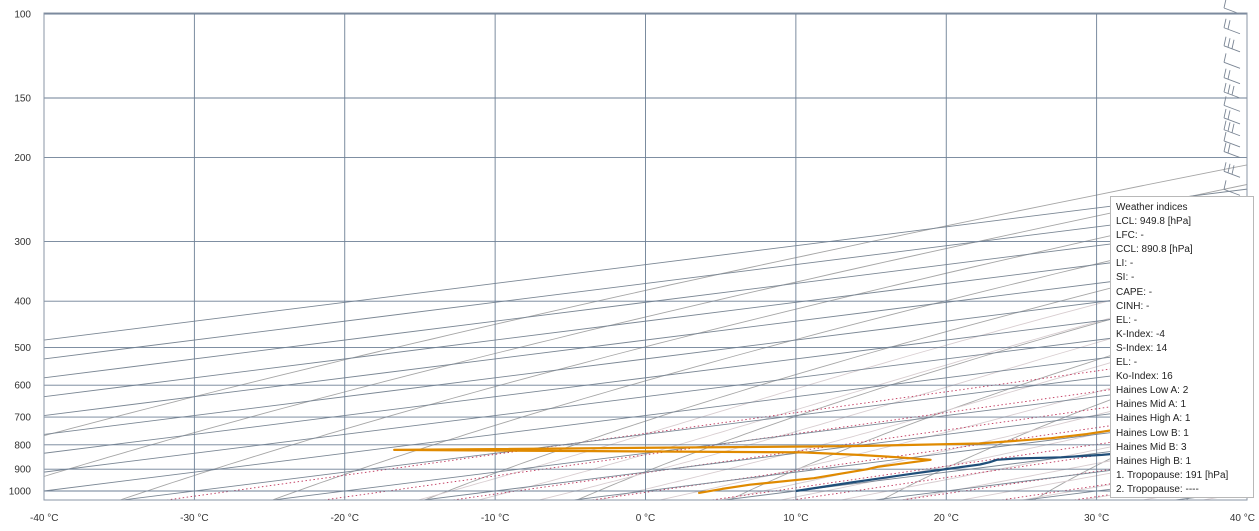  I want to click on x-tick-label: -20 °C, so click(345, 518).